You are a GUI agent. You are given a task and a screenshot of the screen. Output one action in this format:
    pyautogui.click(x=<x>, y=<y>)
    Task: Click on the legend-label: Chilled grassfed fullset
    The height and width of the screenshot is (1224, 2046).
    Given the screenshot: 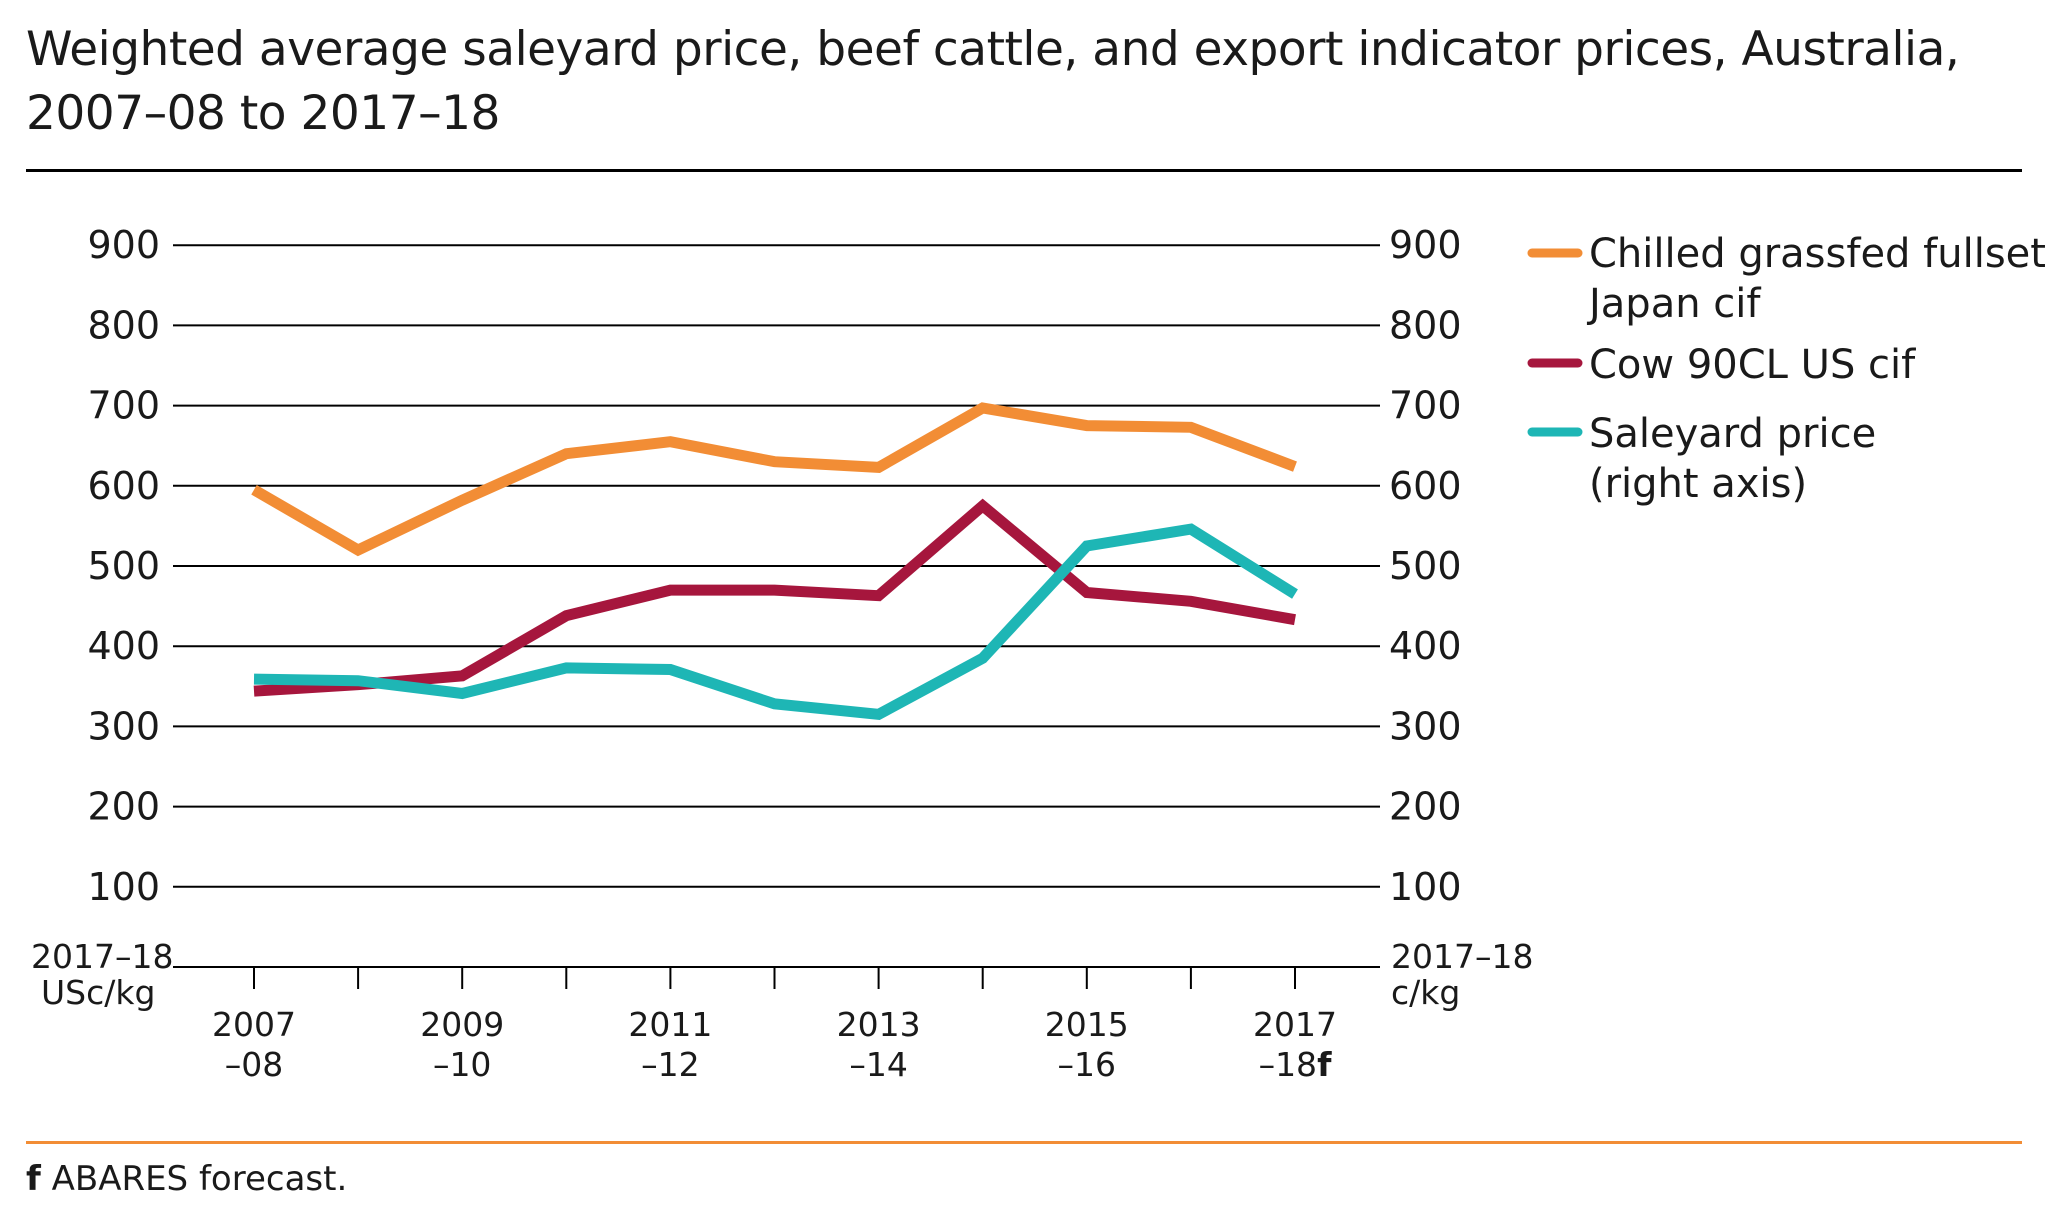 What is the action you would take?
    pyautogui.click(x=1817, y=254)
    